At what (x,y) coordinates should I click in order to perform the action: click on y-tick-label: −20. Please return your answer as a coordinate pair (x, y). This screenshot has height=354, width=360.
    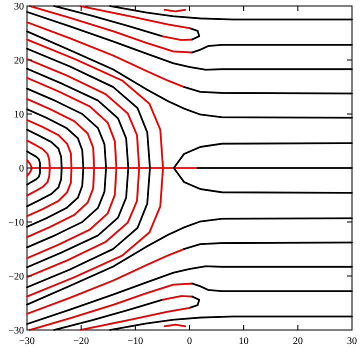
    Looking at the image, I should click on (16, 277).